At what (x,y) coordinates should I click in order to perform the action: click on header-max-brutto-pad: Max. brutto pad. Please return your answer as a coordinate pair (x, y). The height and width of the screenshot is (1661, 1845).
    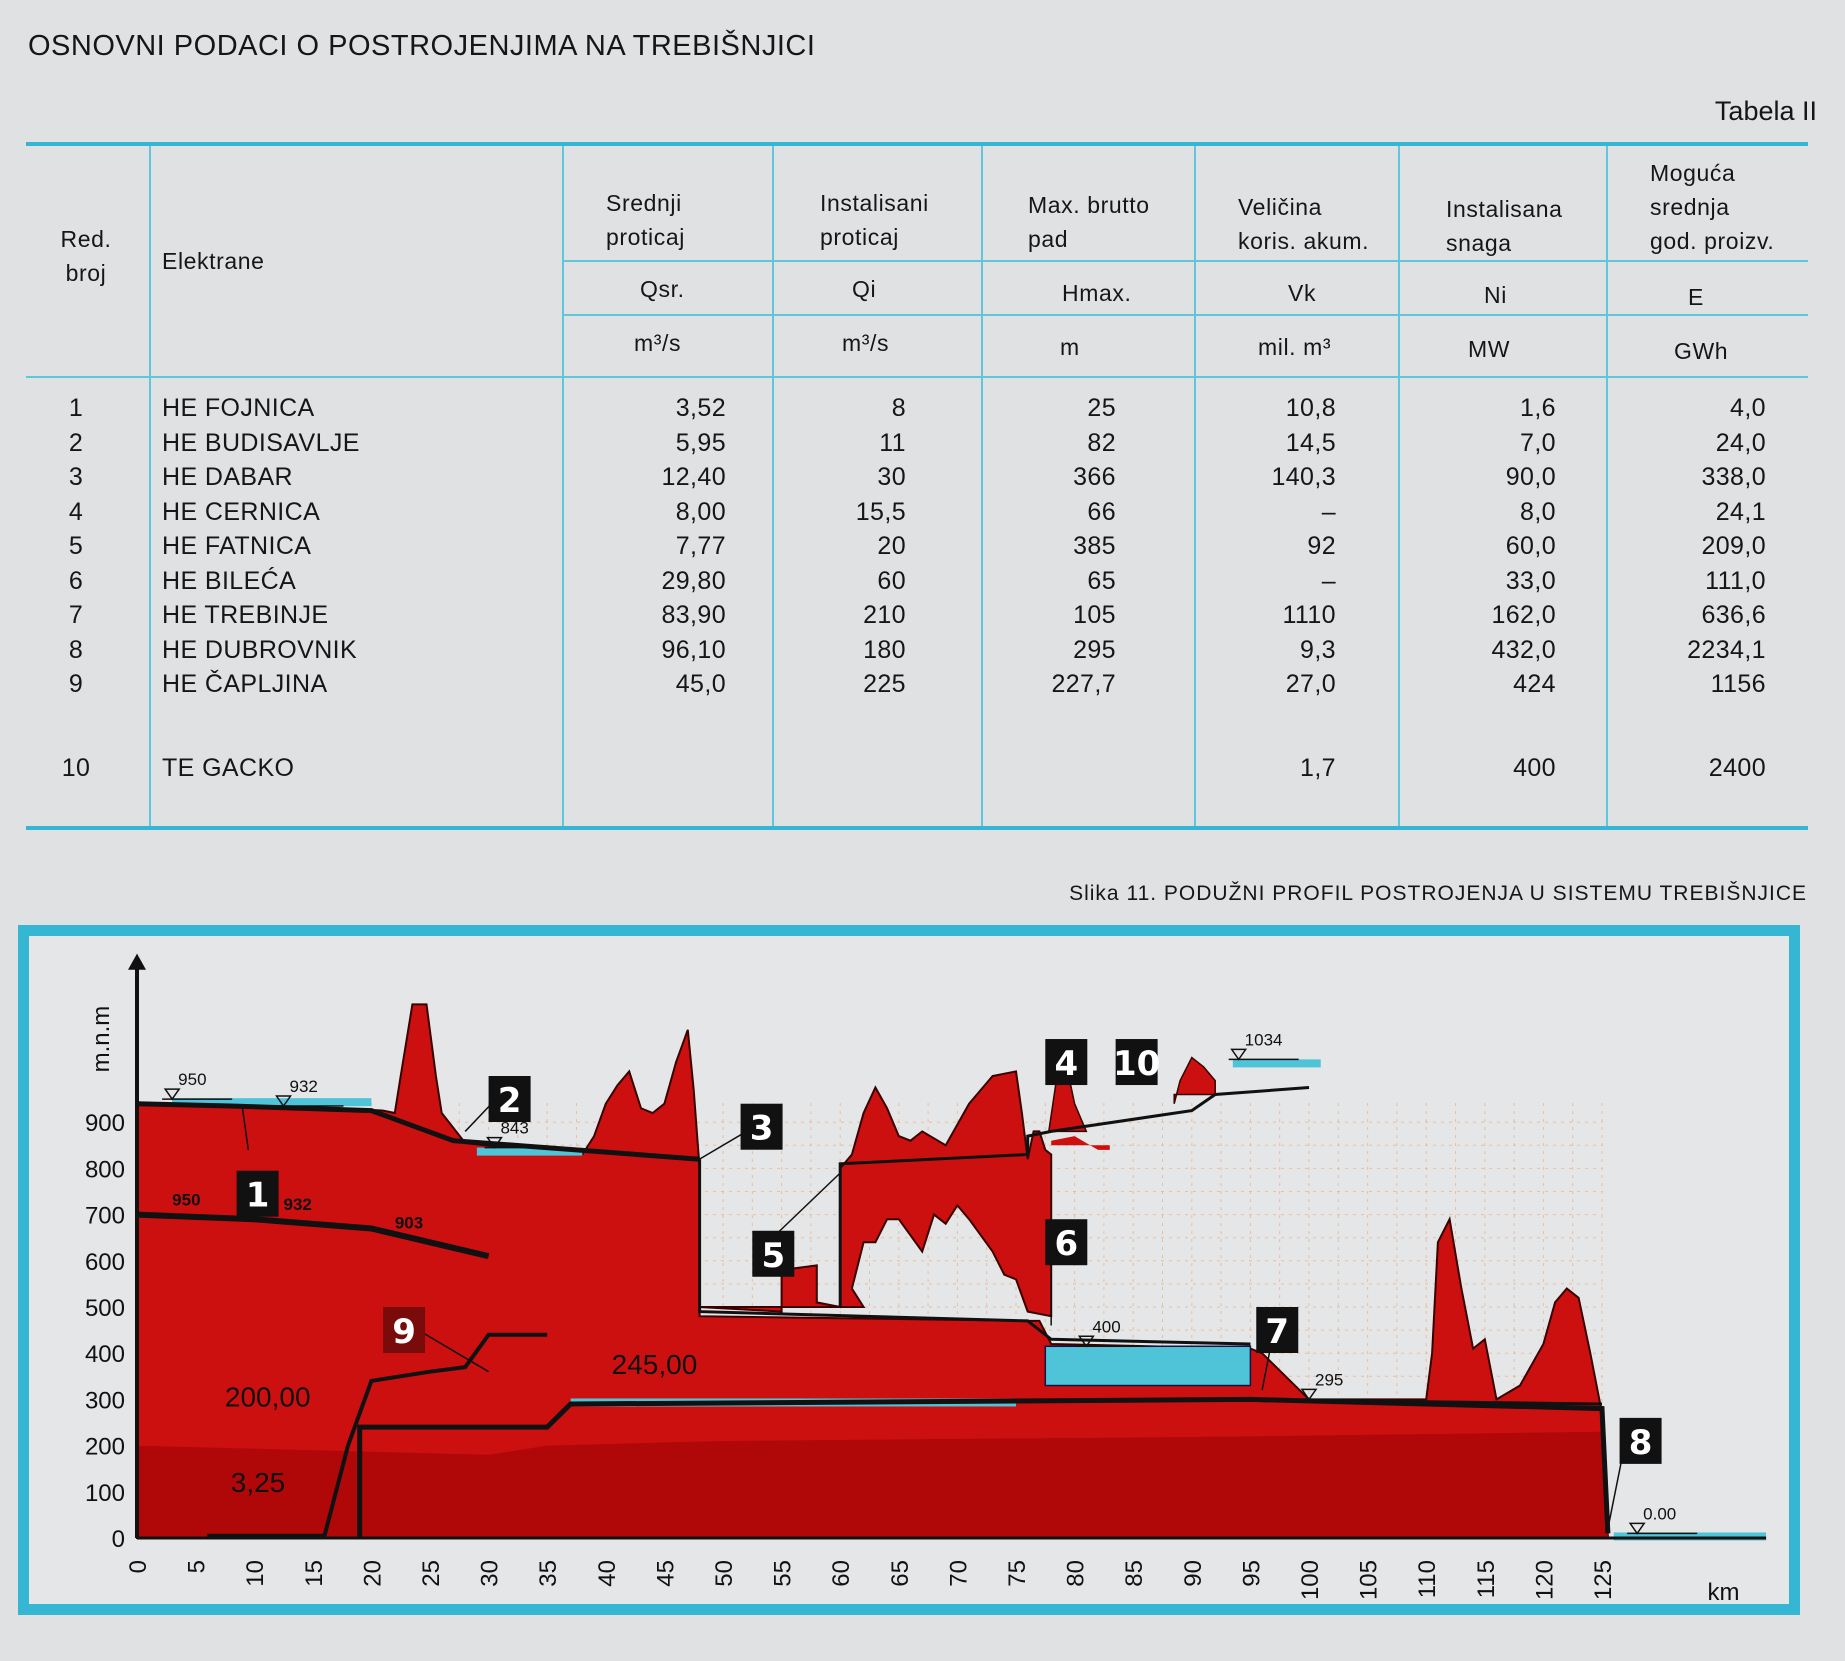
    Looking at the image, I should click on (1089, 222).